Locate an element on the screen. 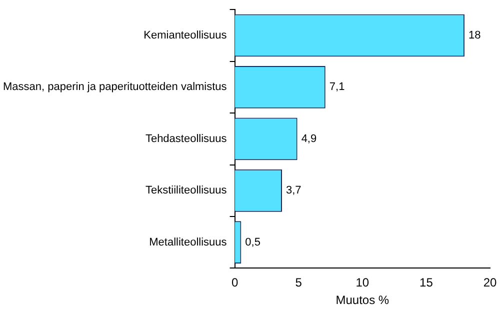 Image resolution: width=500 pixels, height=310 pixels. x-tick-label: 0 is located at coordinates (234, 283).